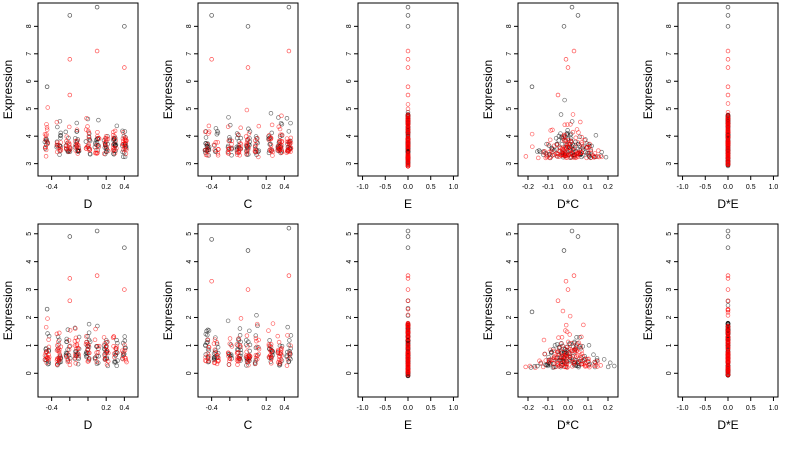 The height and width of the screenshot is (450, 800). What do you see at coordinates (669, 317) in the screenshot?
I see `y-tick-label: 2` at bounding box center [669, 317].